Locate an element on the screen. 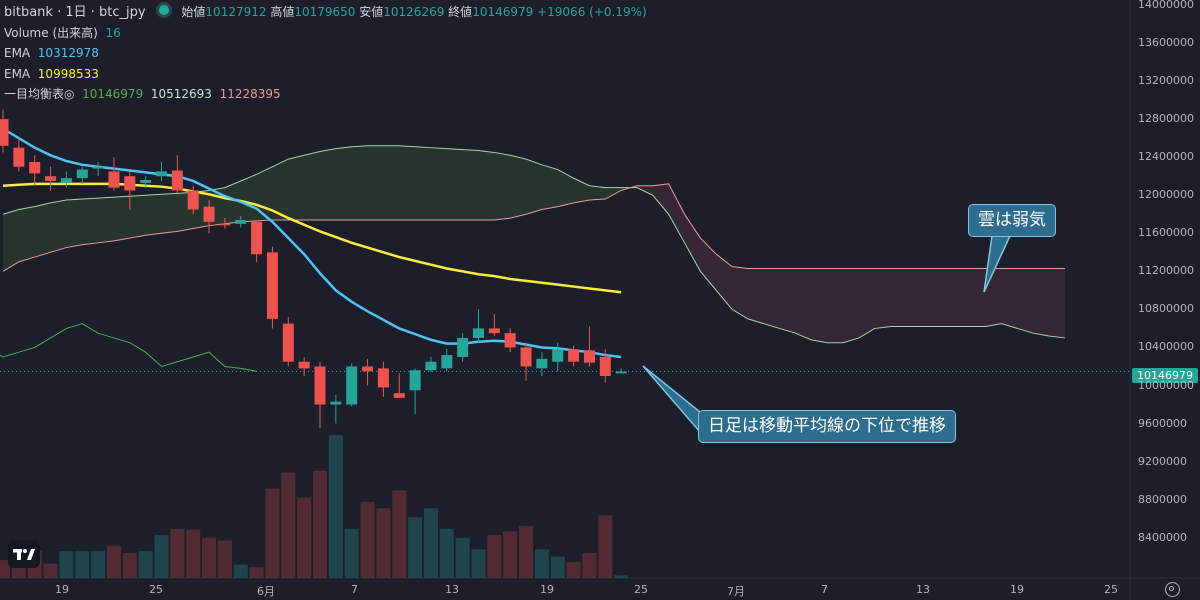 The image size is (1200, 600). ema-long-label: EMA is located at coordinates (17, 73).